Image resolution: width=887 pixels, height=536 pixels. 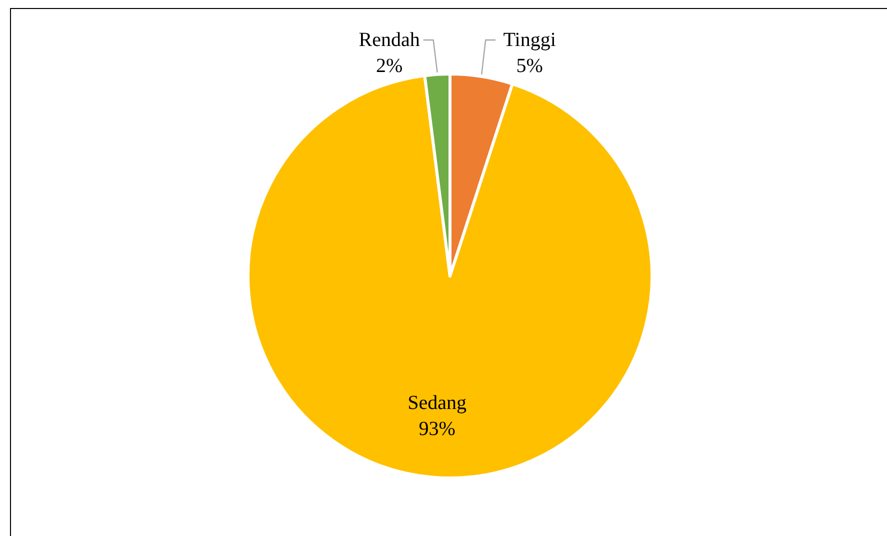 What do you see at coordinates (529, 66) in the screenshot?
I see `data-label: 5%` at bounding box center [529, 66].